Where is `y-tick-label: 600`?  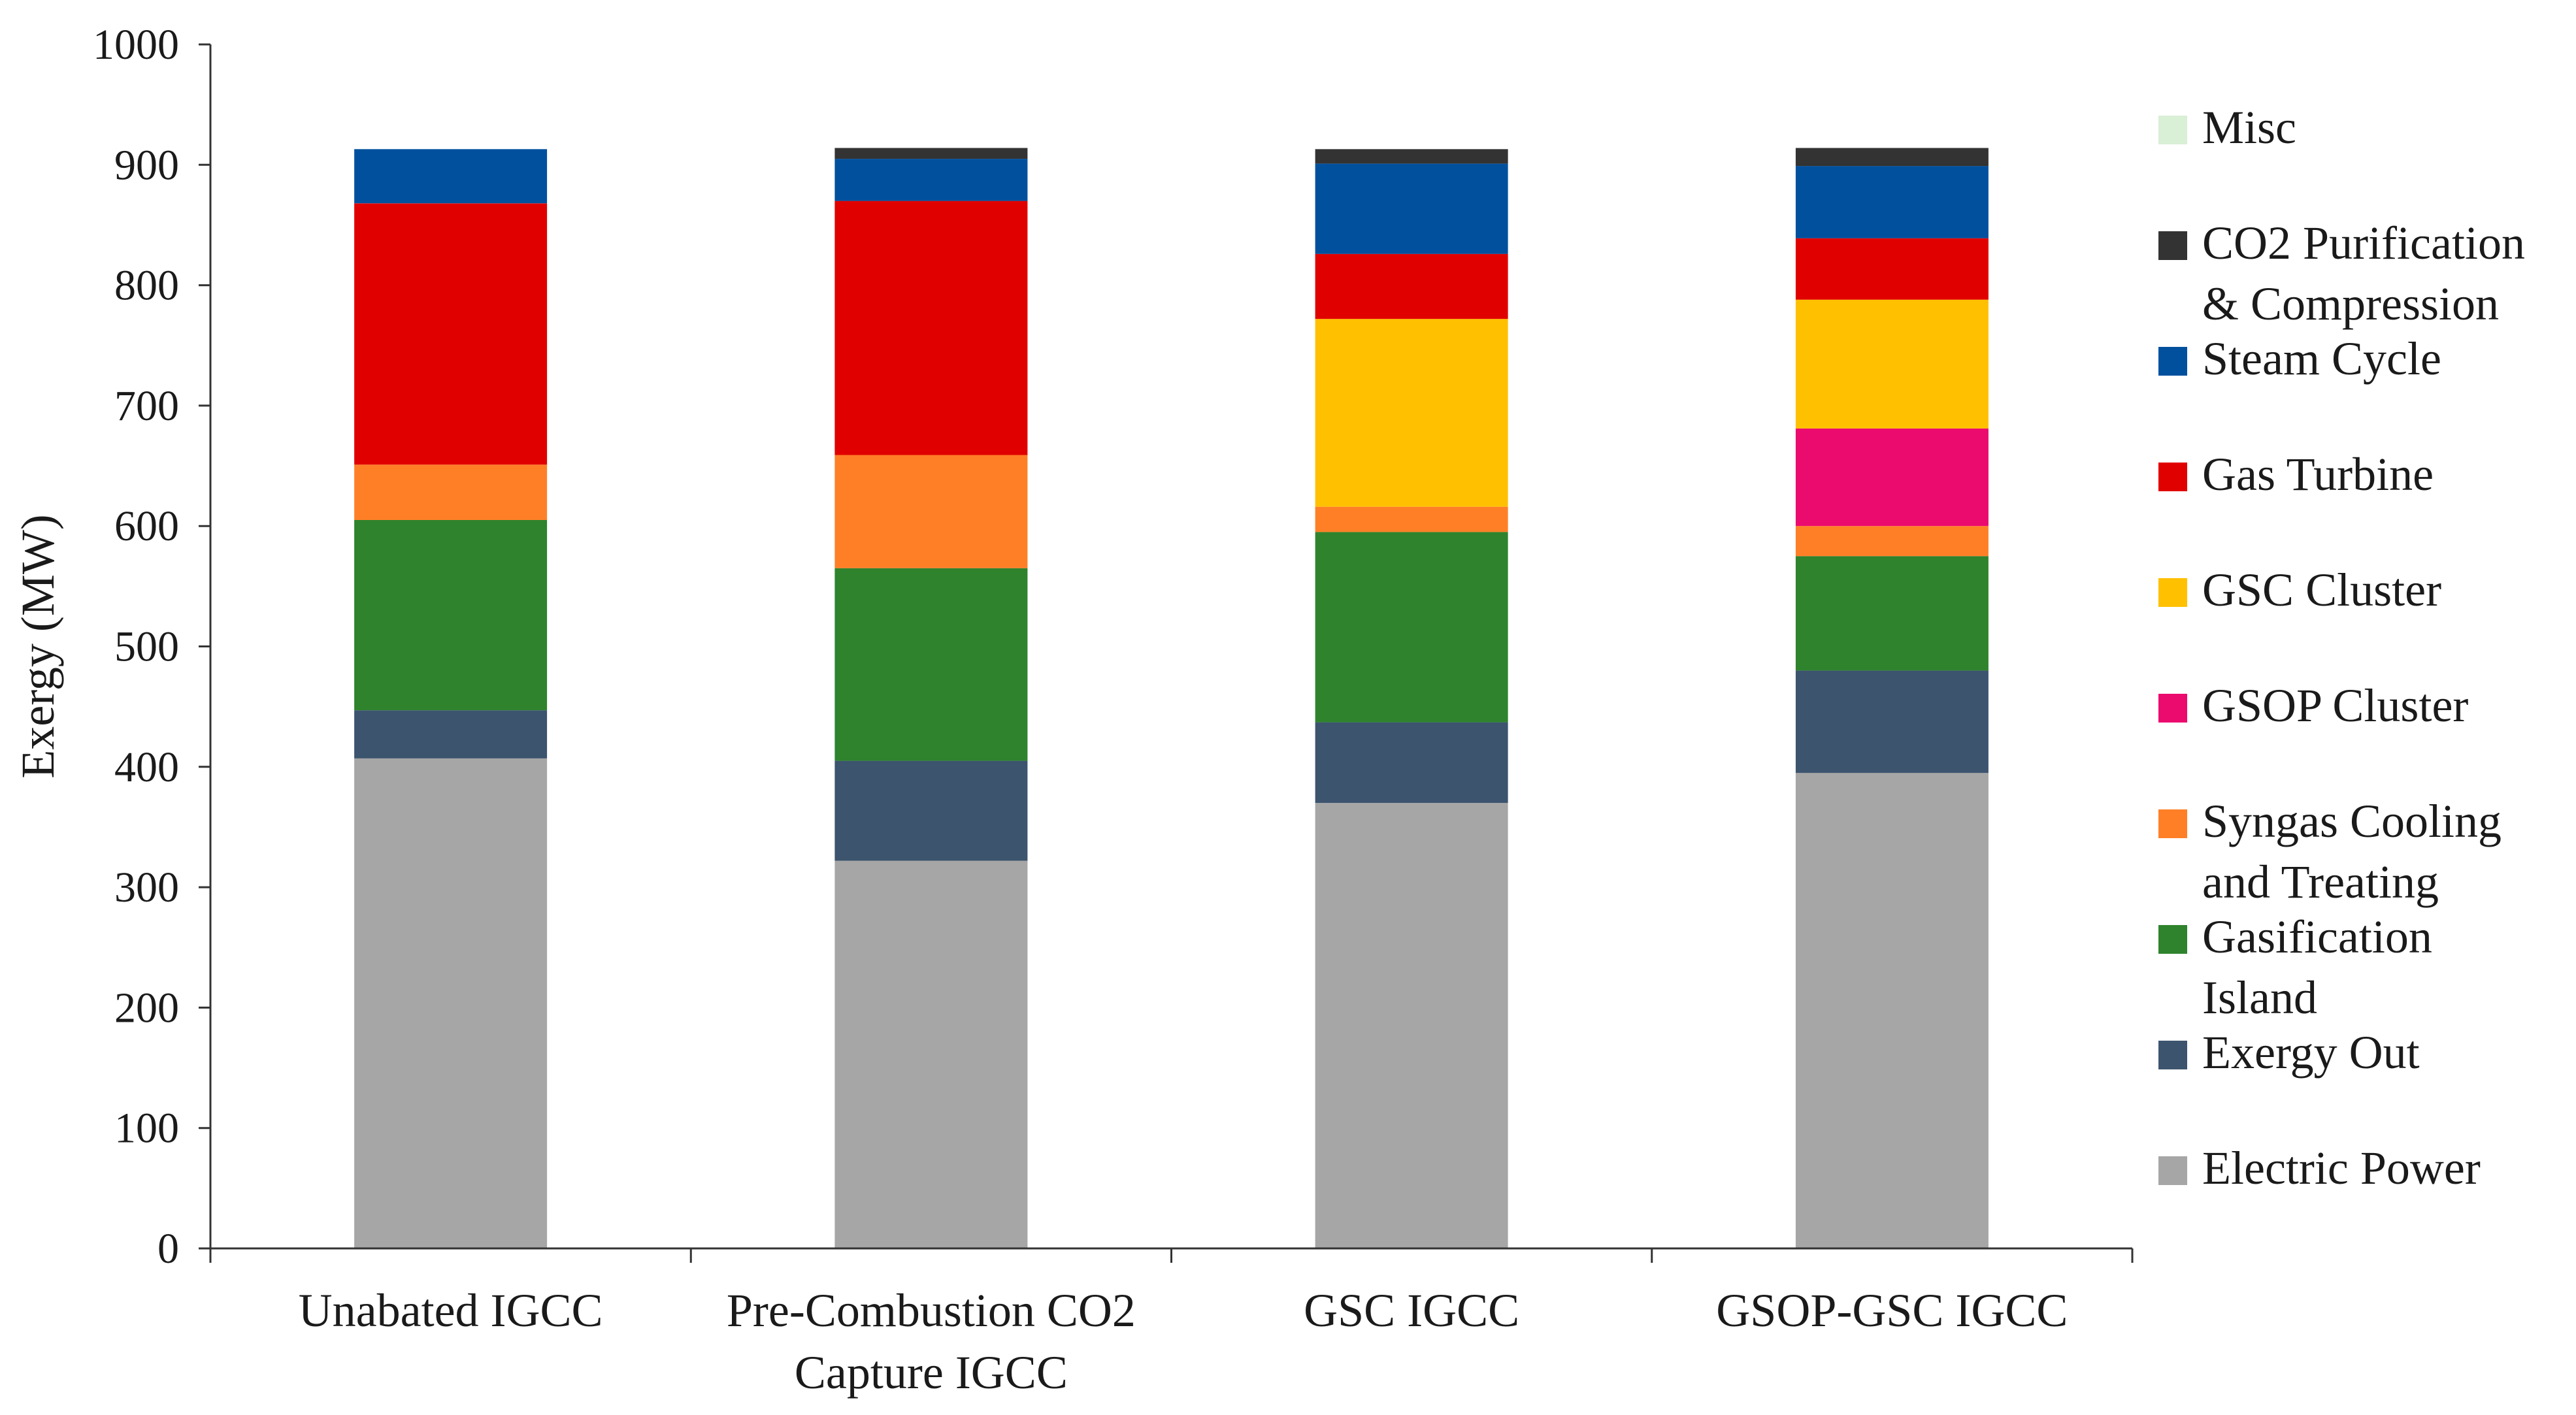
y-tick-label: 600 is located at coordinates (146, 526).